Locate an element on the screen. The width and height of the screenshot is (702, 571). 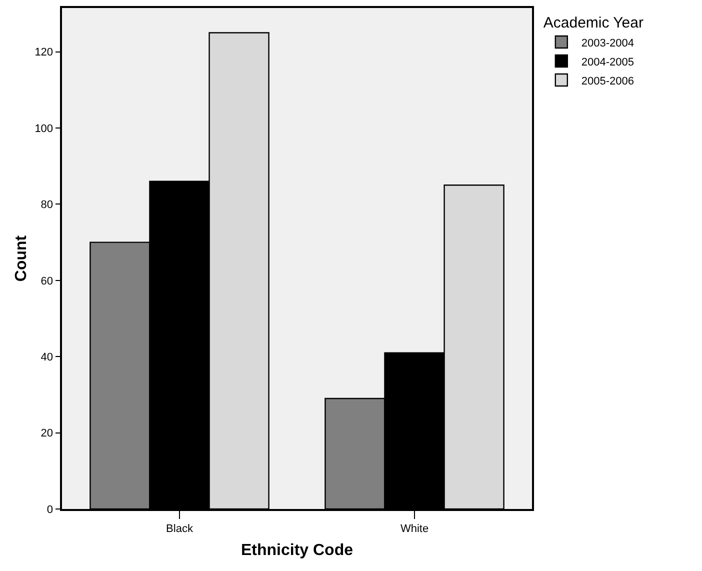
y-tick-label: 60 is located at coordinates (47, 281).